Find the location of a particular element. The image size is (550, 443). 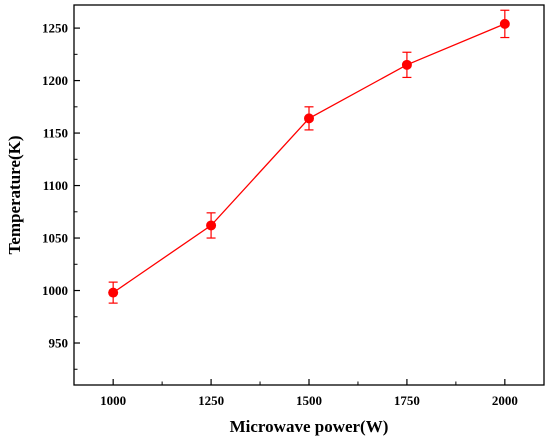

x-axis-title: Microwave power(W) is located at coordinates (309, 426).